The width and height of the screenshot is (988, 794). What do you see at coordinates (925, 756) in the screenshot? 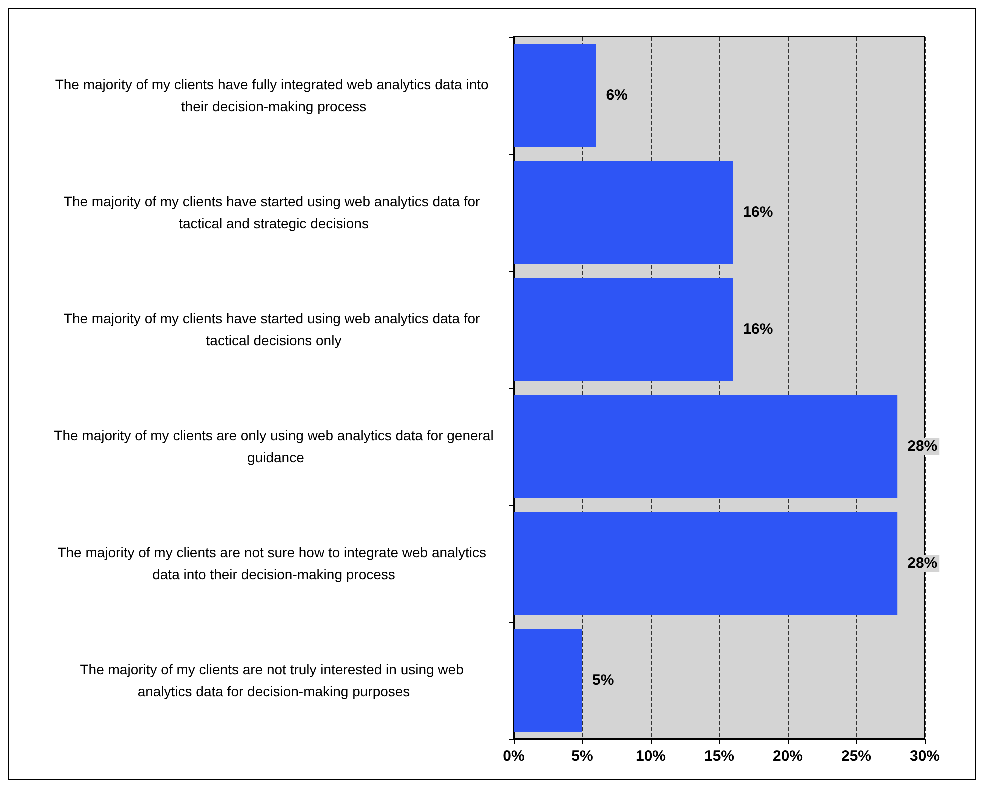
I see `x-tick-label: 30%` at bounding box center [925, 756].